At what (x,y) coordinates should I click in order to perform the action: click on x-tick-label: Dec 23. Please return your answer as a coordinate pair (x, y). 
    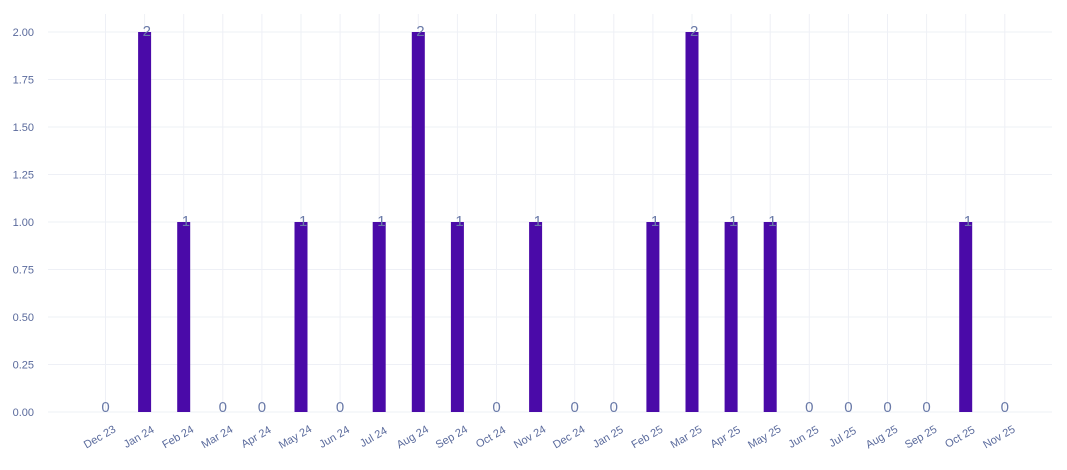
    Looking at the image, I should click on (100, 437).